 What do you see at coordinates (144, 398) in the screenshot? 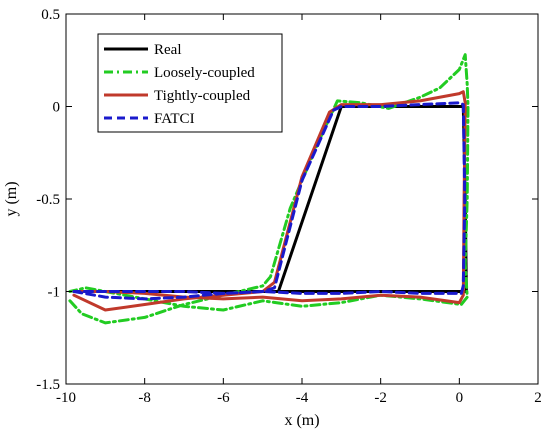
I see `x-tick-label: -8` at bounding box center [144, 398].